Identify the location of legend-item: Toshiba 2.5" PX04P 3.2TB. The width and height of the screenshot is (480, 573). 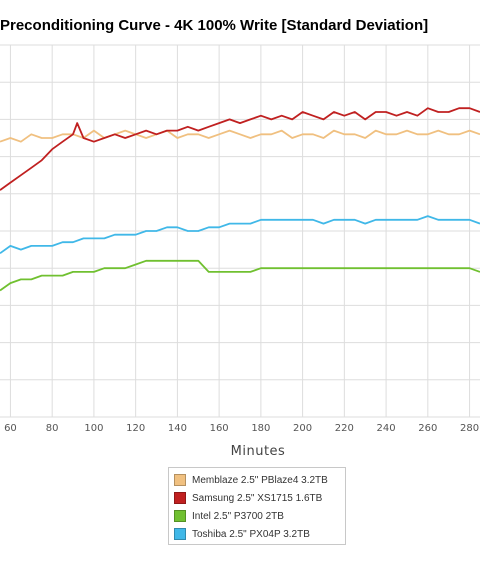
(257, 534).